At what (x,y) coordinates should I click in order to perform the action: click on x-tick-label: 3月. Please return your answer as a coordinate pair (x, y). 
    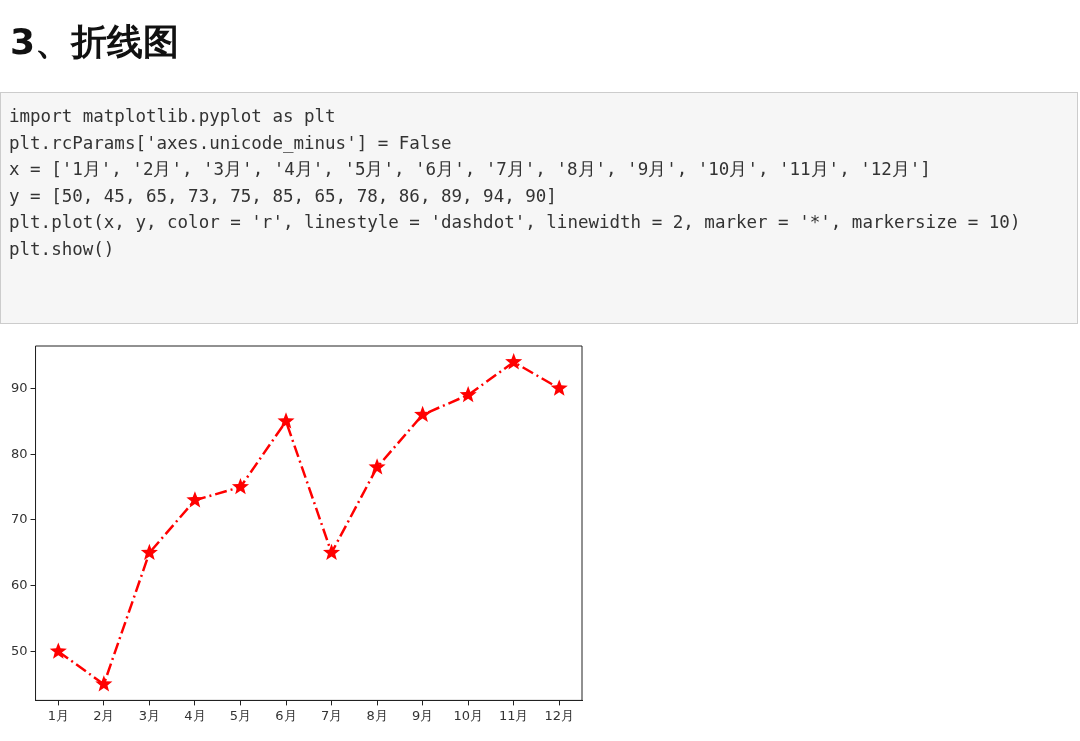
    Looking at the image, I should click on (149, 715).